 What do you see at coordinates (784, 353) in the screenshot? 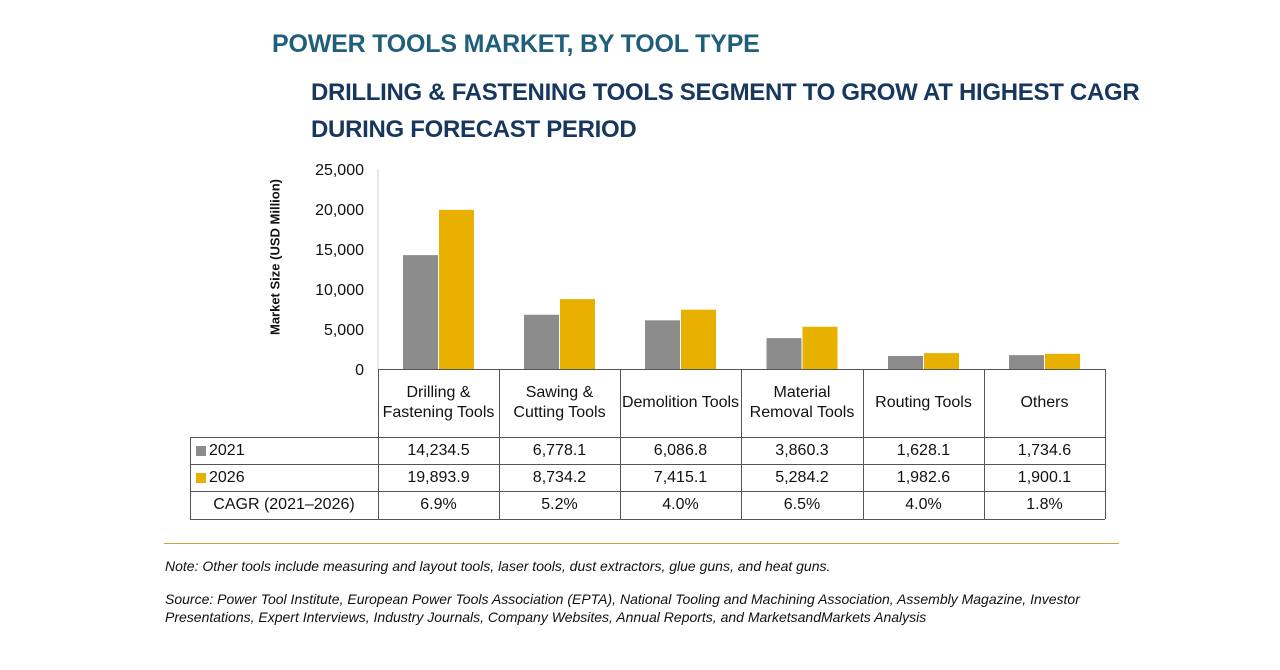
I see `bar-2021-material-removal-tools` at bounding box center [784, 353].